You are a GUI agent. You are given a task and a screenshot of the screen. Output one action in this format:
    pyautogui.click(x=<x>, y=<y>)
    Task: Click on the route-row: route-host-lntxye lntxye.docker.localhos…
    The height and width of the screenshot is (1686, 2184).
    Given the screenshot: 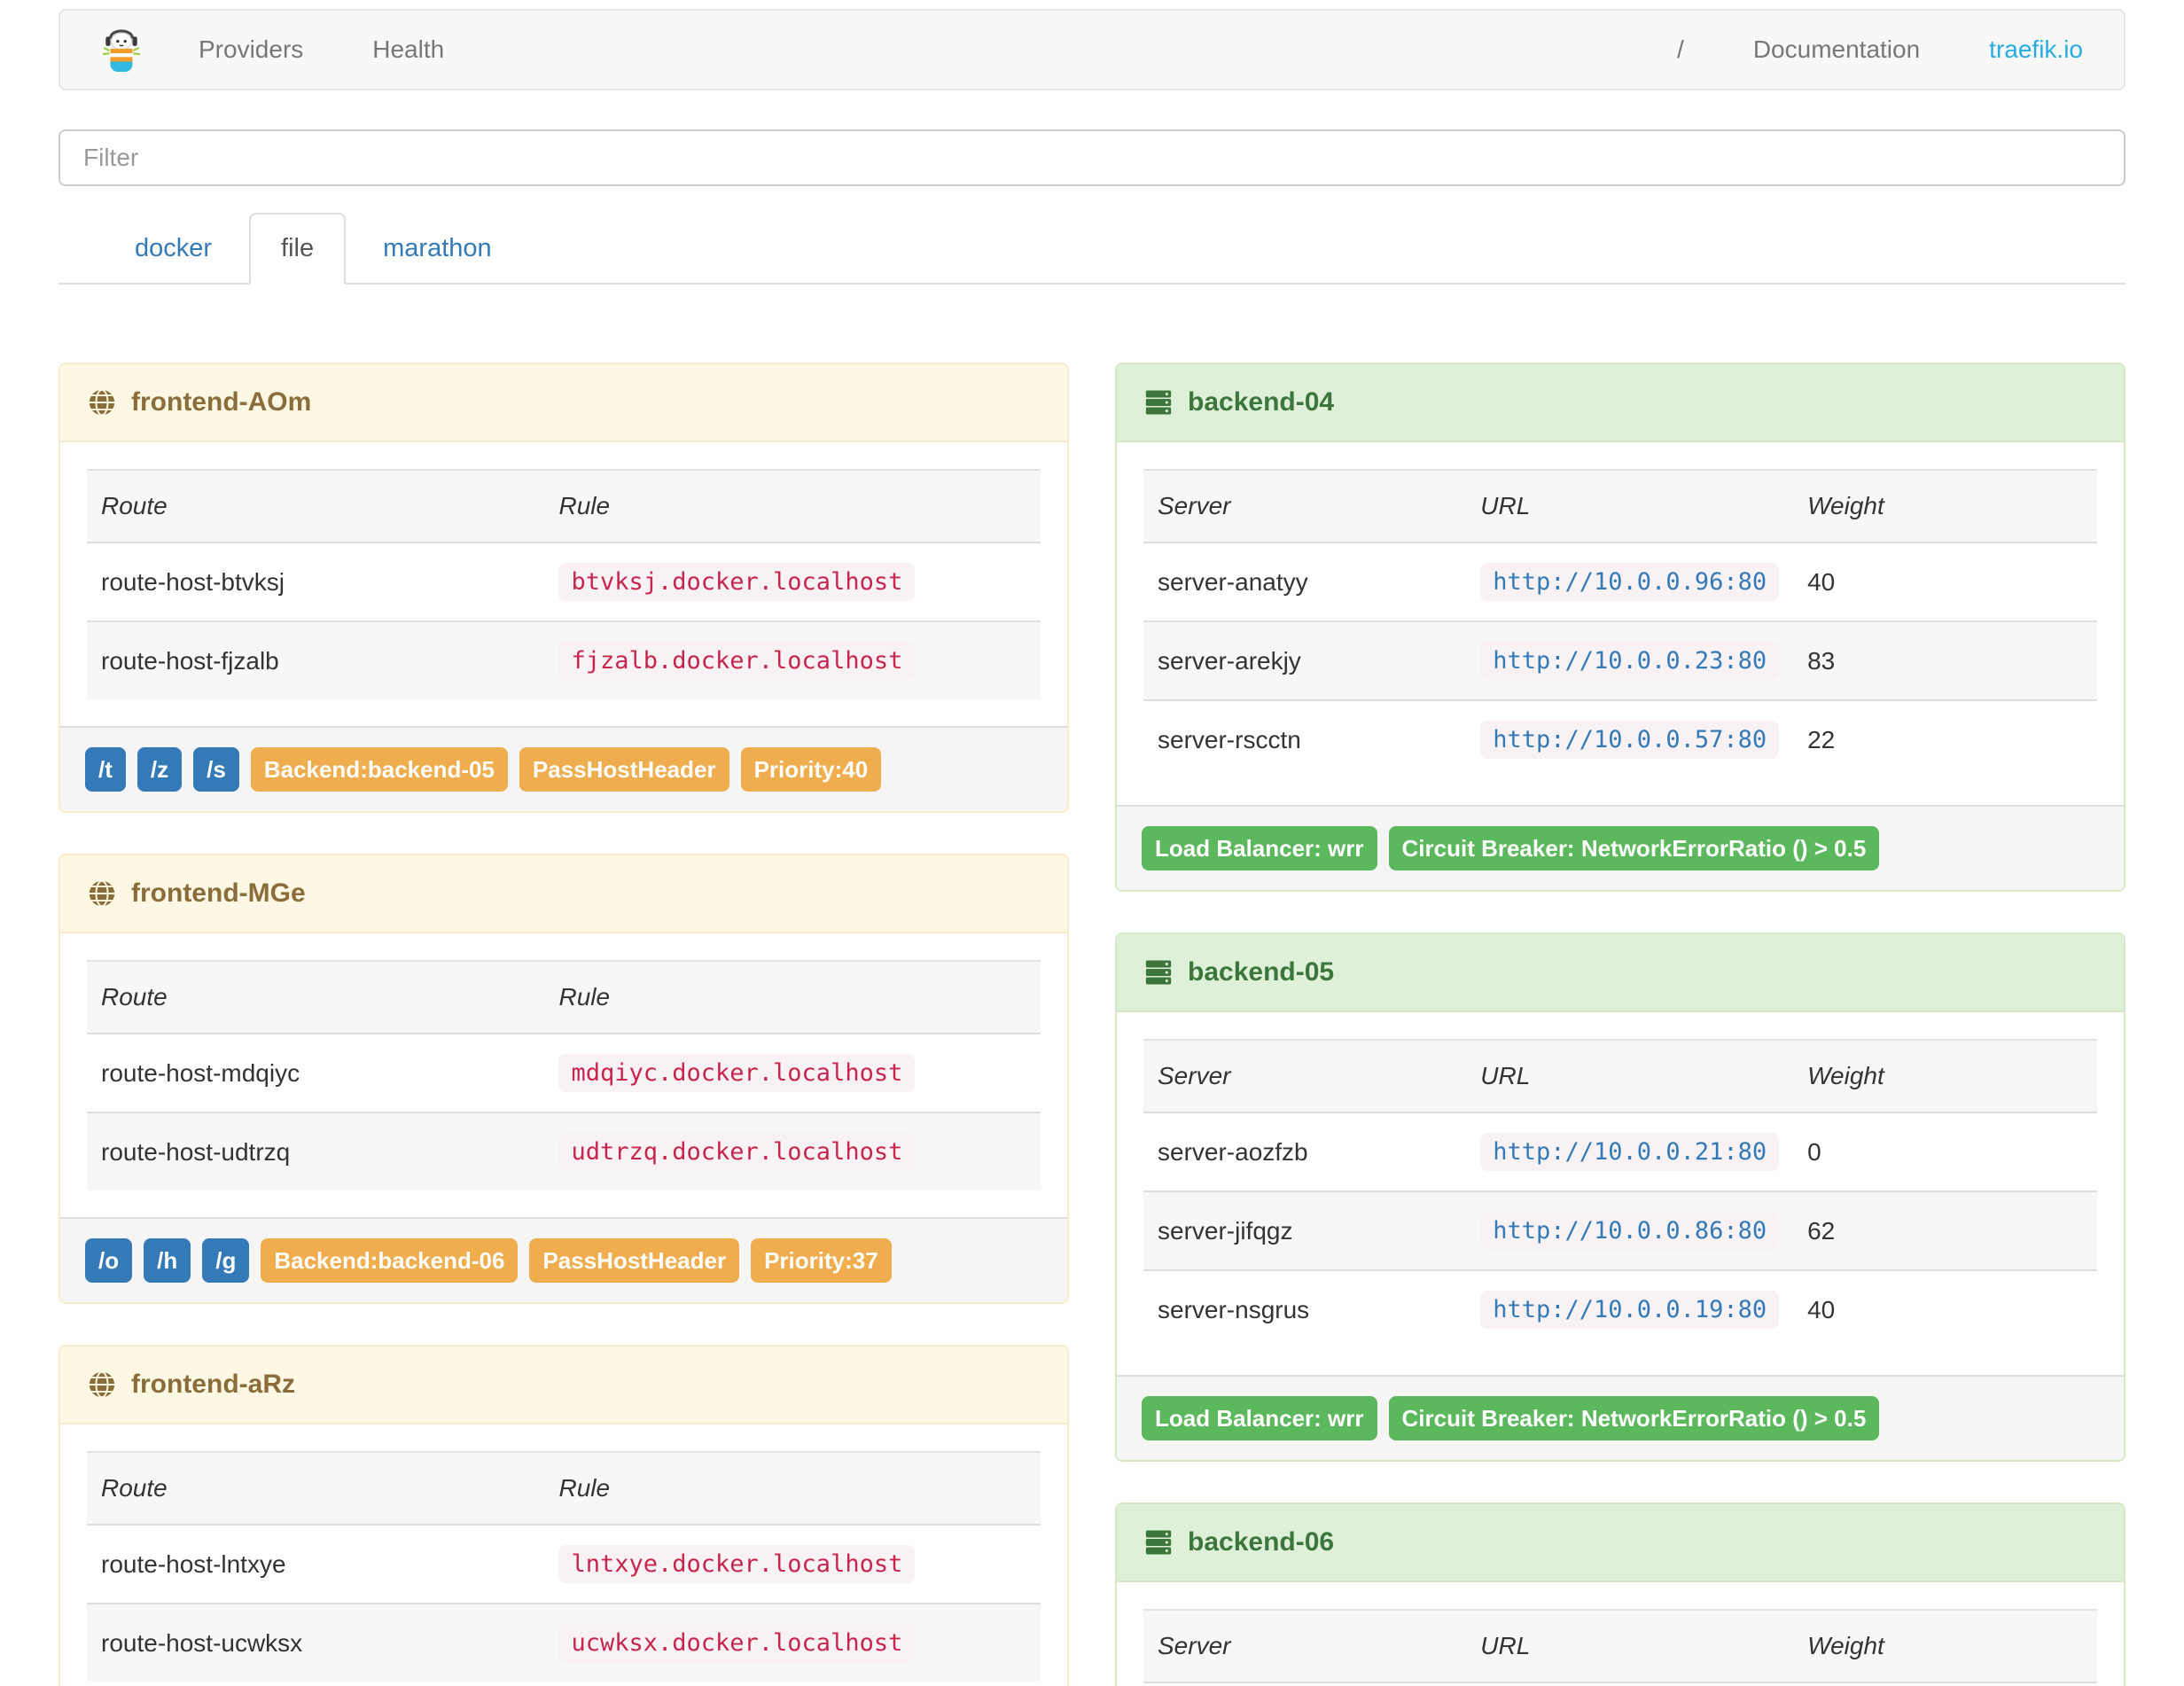 What is the action you would take?
    pyautogui.click(x=564, y=1564)
    